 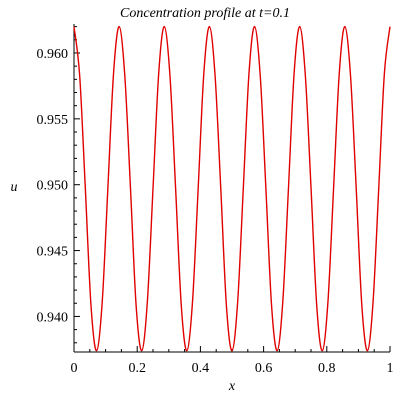 I want to click on x-tick-label: 0, so click(x=74, y=368).